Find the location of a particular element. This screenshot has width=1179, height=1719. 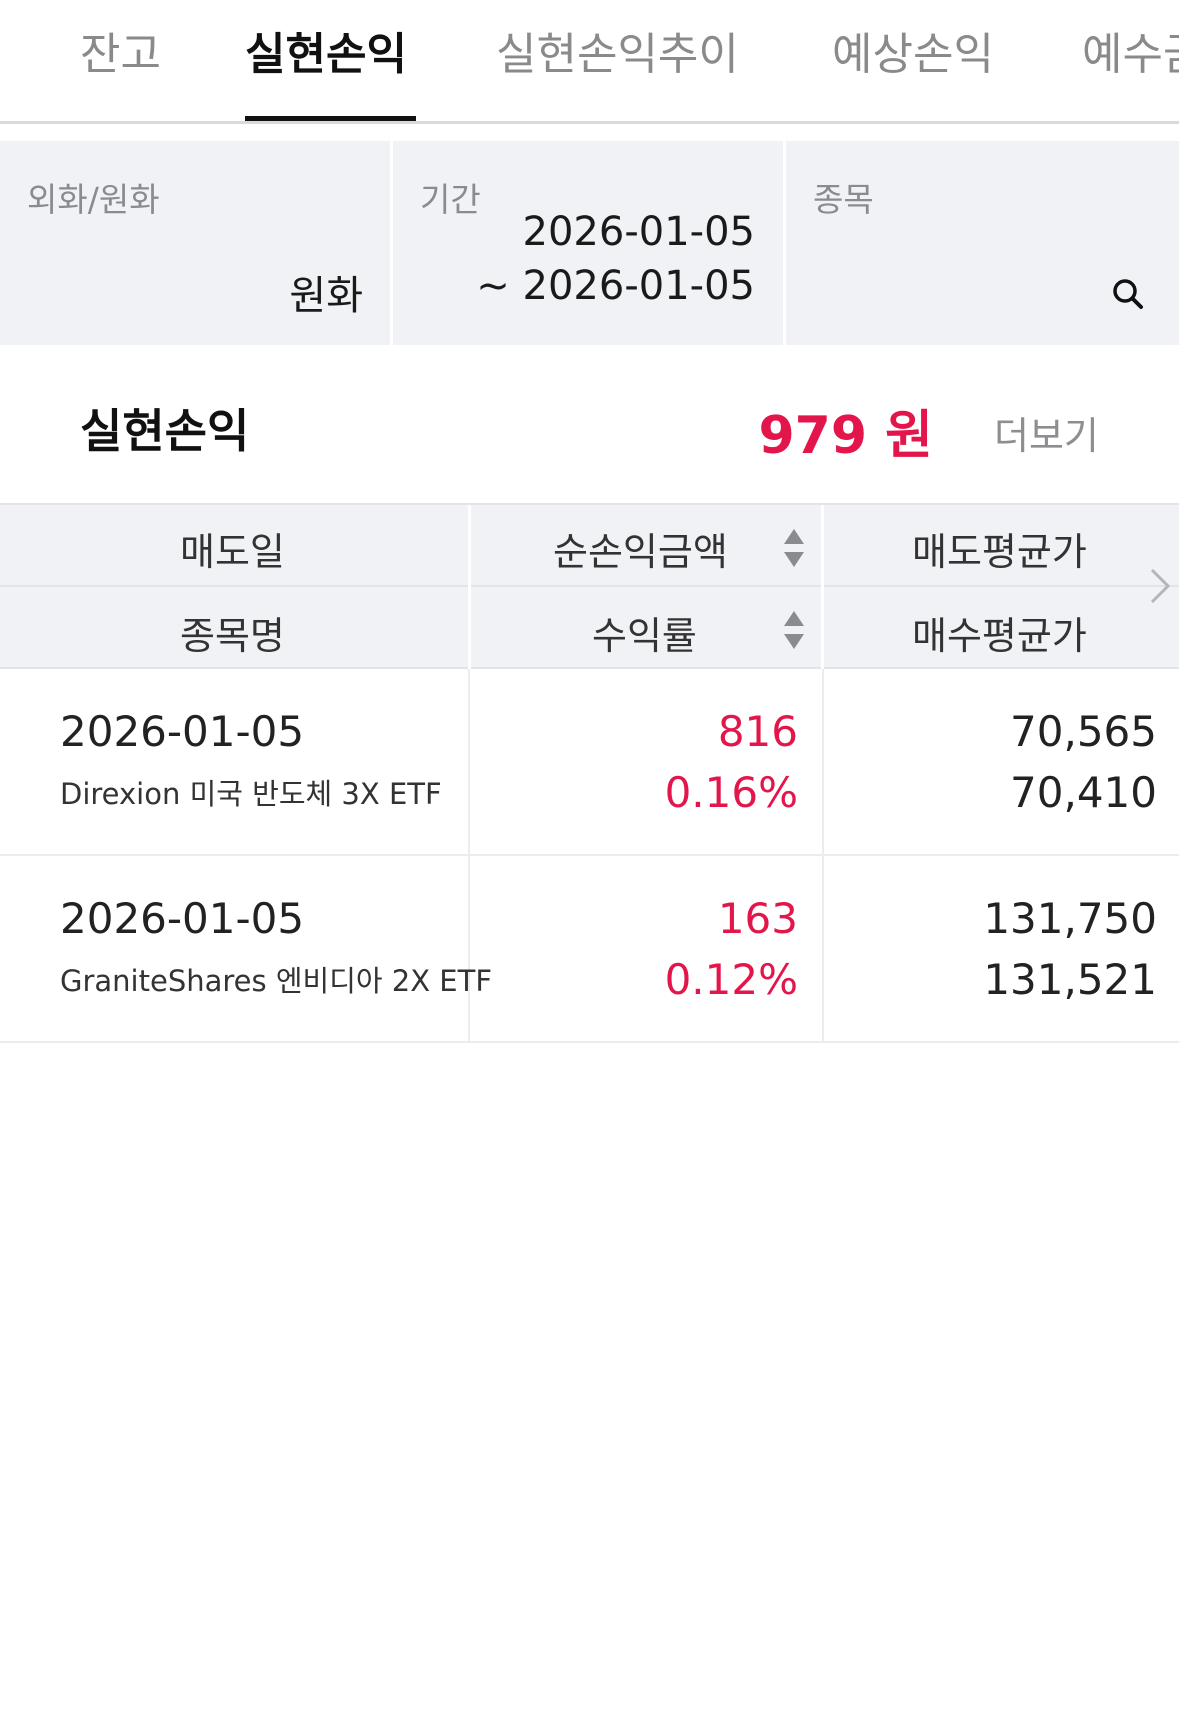

tab-bar: 잔고 실현손익 실현손익추이 예상손익 예수금 is located at coordinates (589, 62).